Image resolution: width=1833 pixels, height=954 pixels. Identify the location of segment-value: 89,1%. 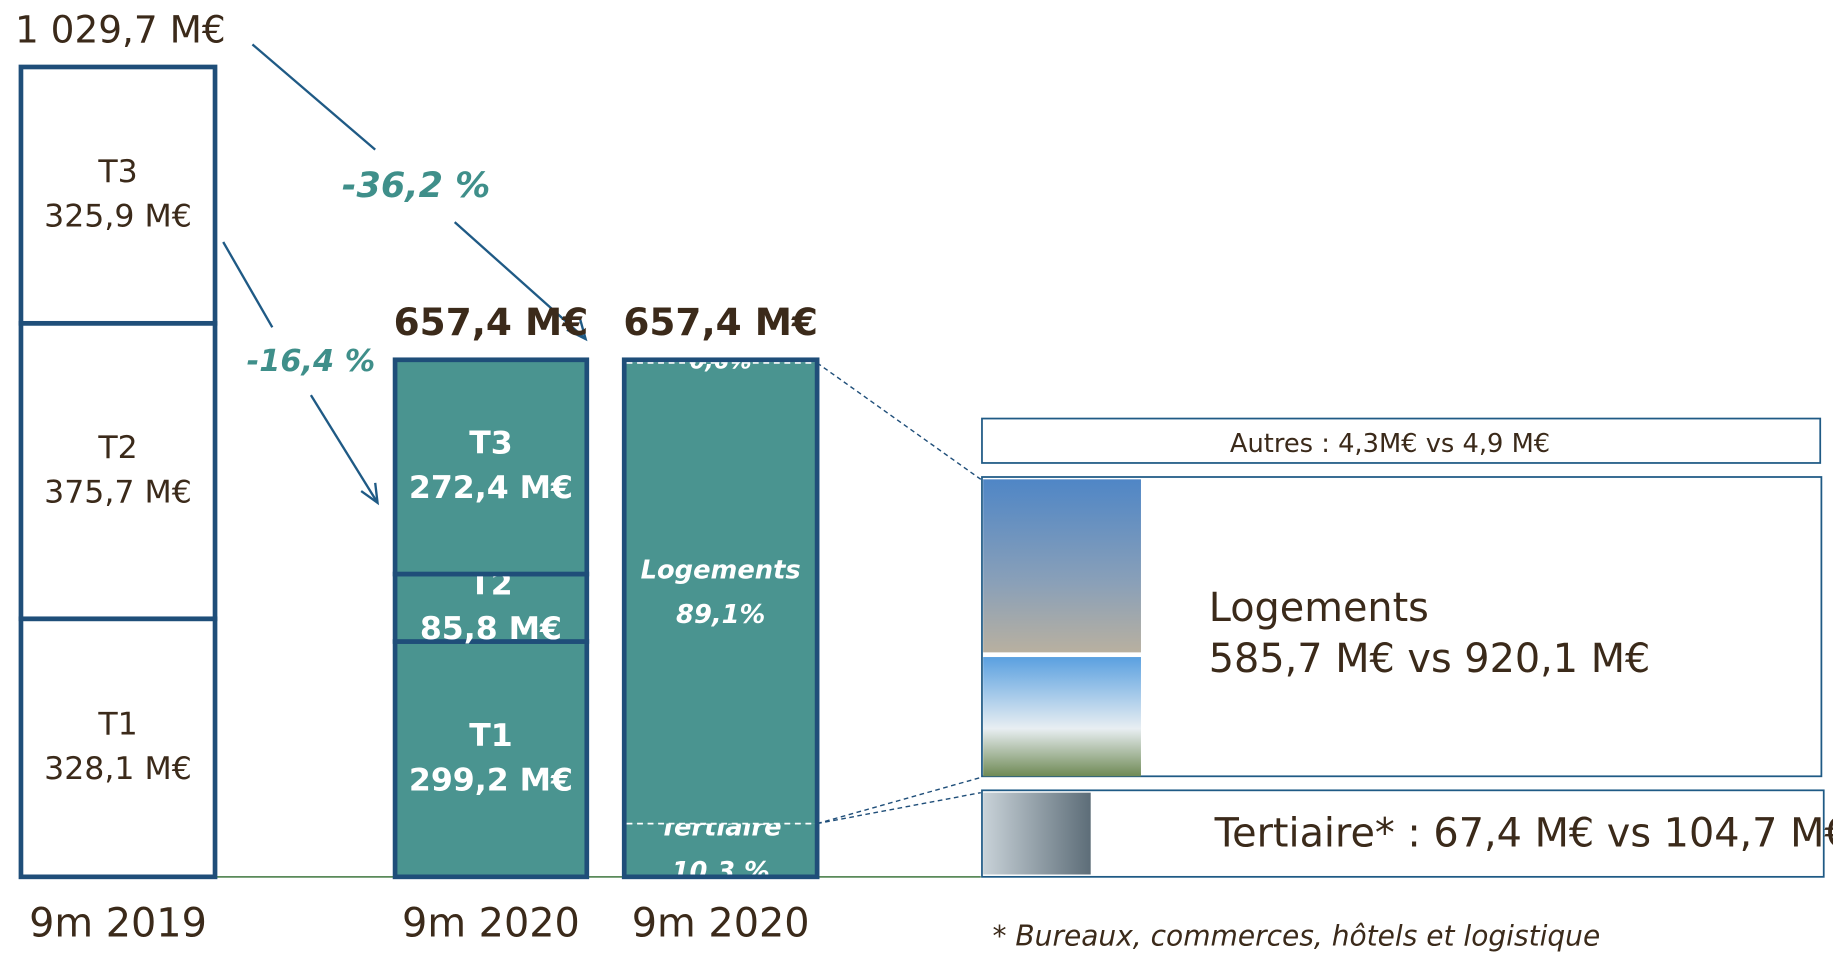
(720, 615).